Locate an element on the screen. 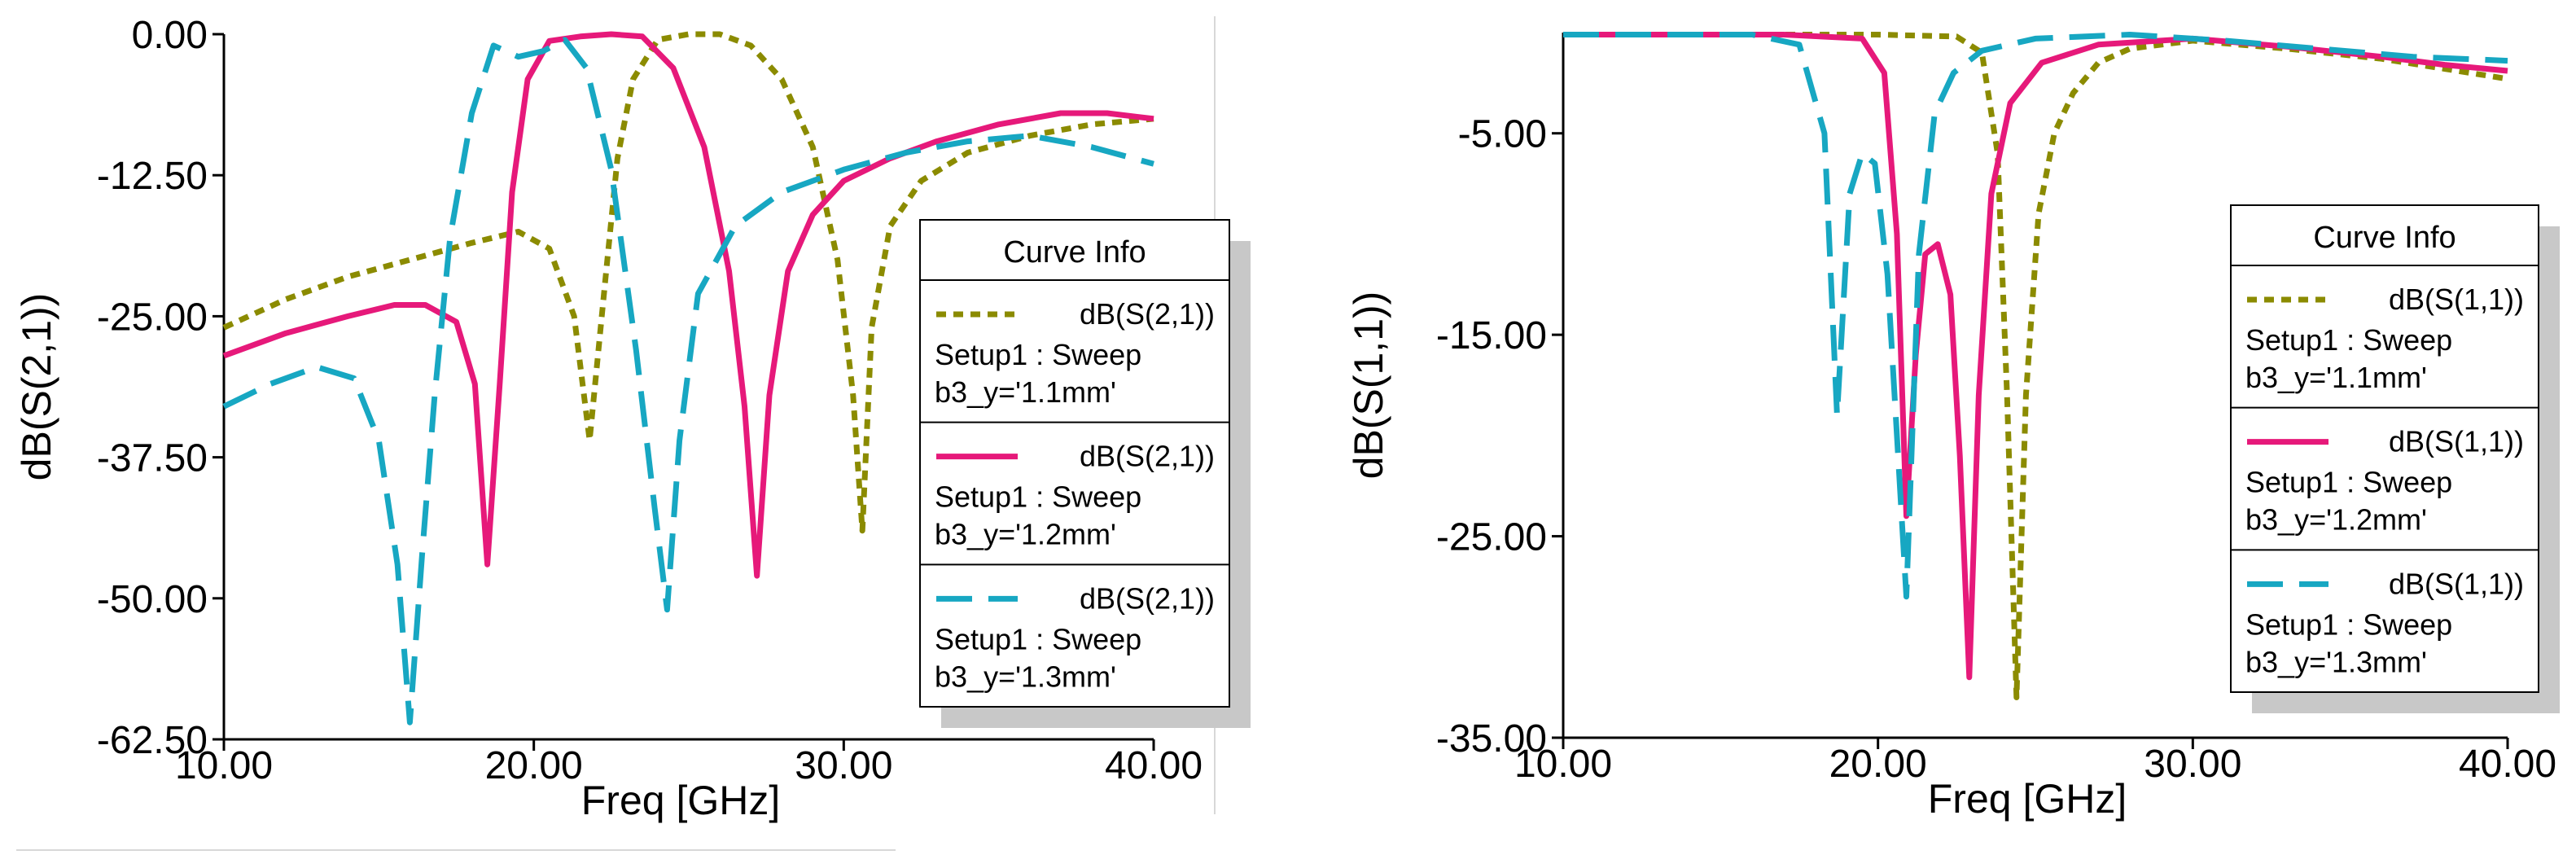  y-axis-label: dB(S(1,1)) is located at coordinates (1368, 386).